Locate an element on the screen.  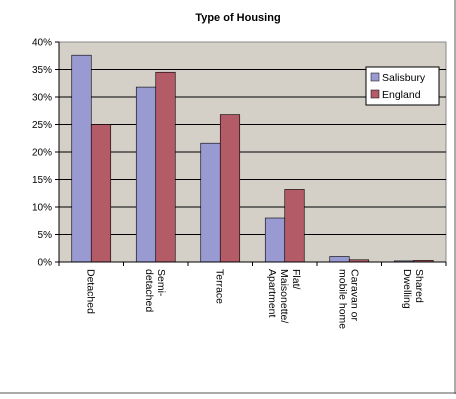
x-category-label: Terrace is located at coordinates (219, 286).